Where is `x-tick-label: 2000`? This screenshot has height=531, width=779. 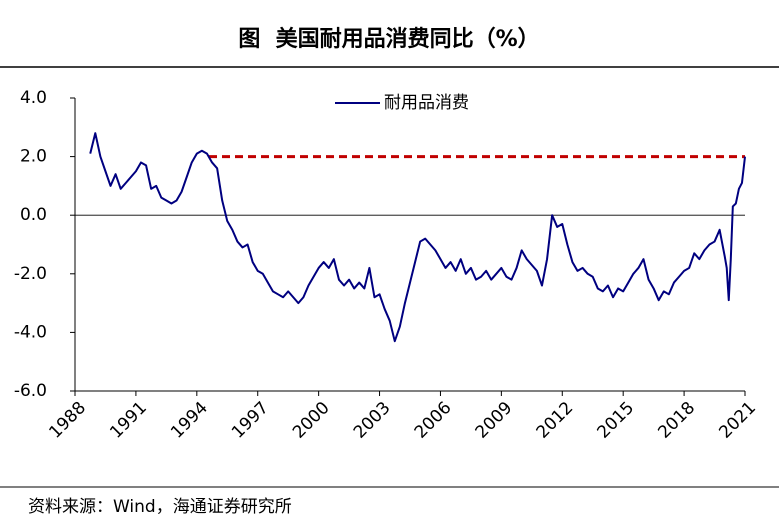 x-tick-label: 2000 is located at coordinates (311, 420).